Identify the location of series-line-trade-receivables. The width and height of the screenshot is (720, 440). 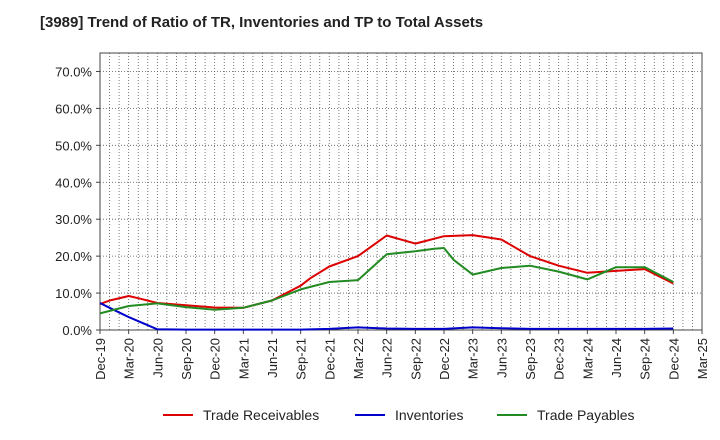
(386, 271).